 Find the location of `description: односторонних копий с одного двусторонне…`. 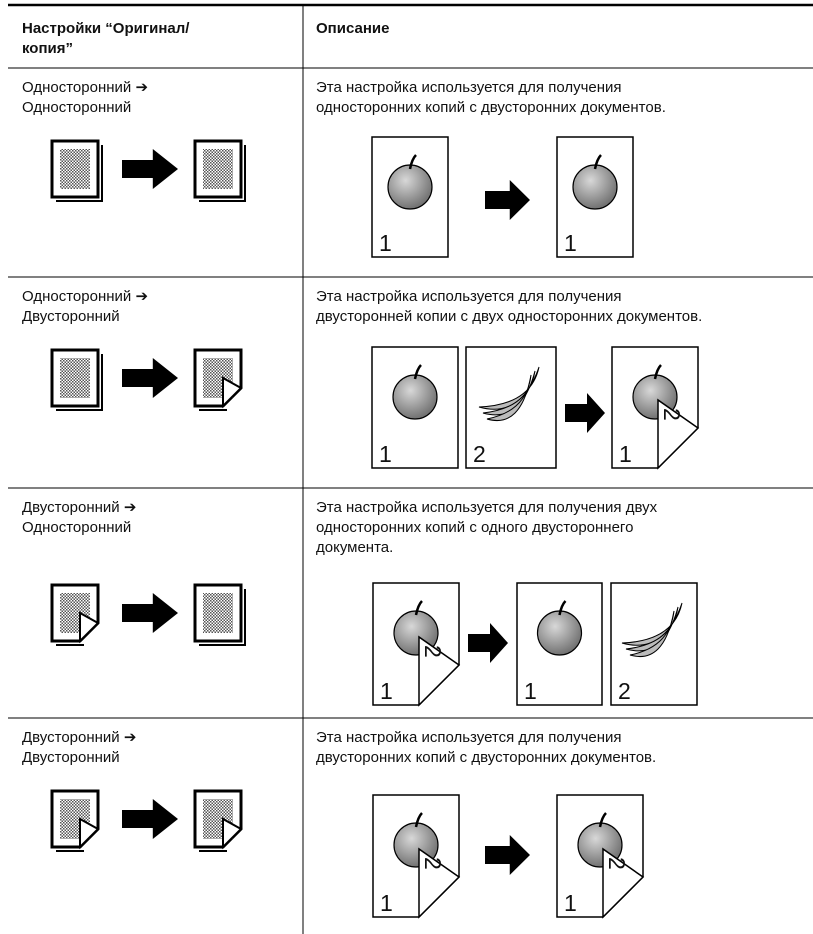

description: односторонних копий с одного двусторонне… is located at coordinates (474, 527).